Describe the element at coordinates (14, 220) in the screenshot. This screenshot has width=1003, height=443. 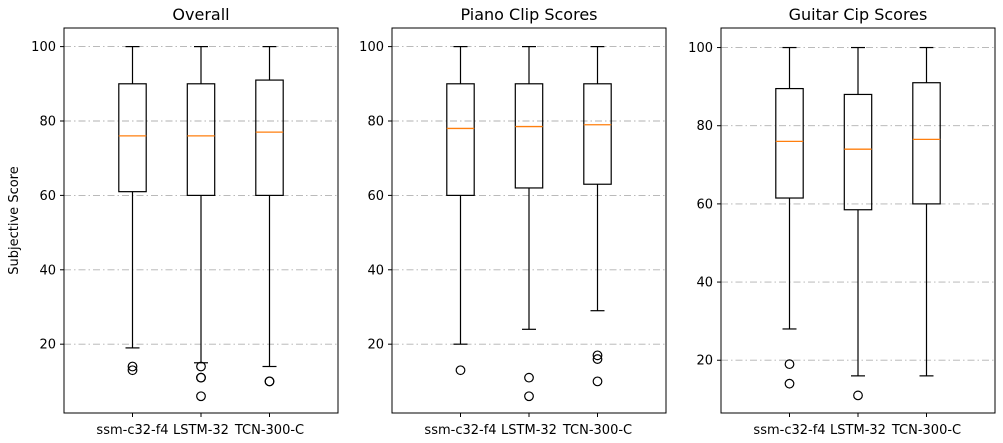
I see `y-axis-label: Subjective Score` at that location.